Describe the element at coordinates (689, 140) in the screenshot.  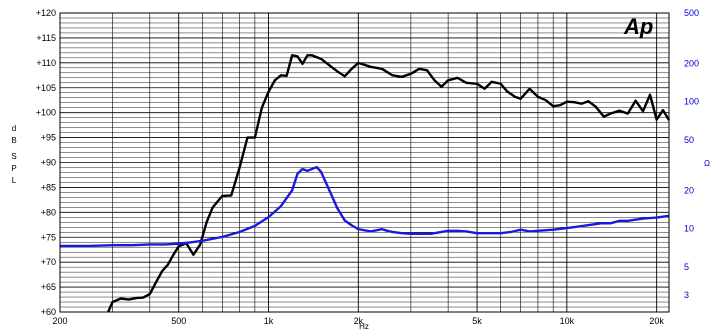
I see `y-right-tick-label: 50` at that location.